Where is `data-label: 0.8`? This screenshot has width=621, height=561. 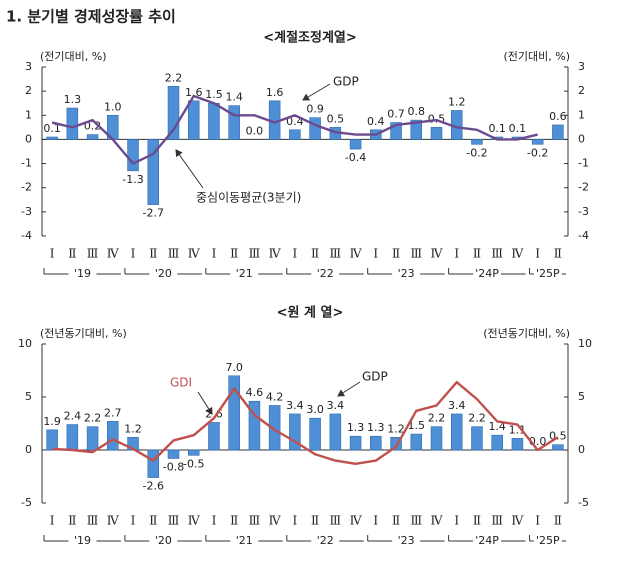
data-label: 0.8 is located at coordinates (417, 111).